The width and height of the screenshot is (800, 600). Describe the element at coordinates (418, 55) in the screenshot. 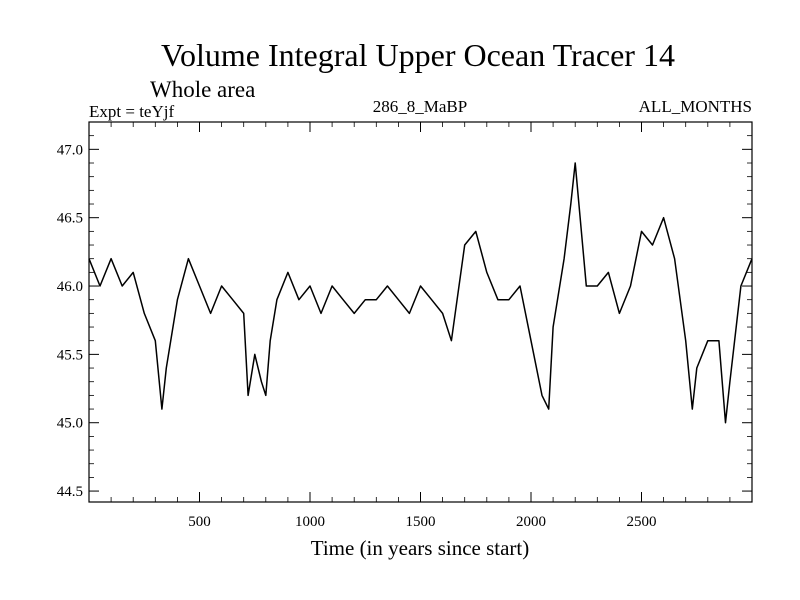

I see `chart-title: Volume Integral Upper Ocean Tracer 14` at that location.